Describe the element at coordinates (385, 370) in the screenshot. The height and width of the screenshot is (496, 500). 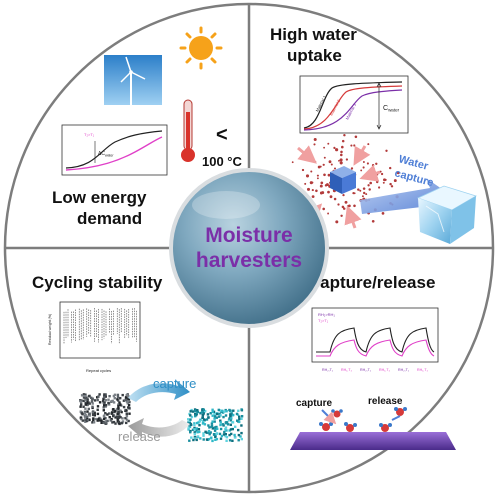
I see `condition-label: RH₁,T₂` at that location.